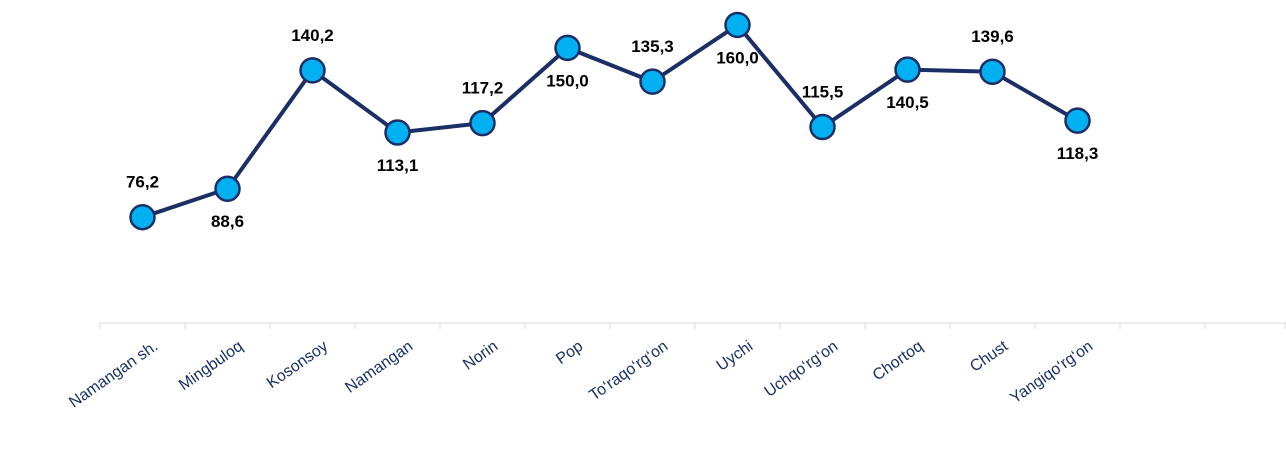 The image size is (1286, 475). Describe the element at coordinates (227, 221) in the screenshot. I see `data-label: 88,6` at that location.